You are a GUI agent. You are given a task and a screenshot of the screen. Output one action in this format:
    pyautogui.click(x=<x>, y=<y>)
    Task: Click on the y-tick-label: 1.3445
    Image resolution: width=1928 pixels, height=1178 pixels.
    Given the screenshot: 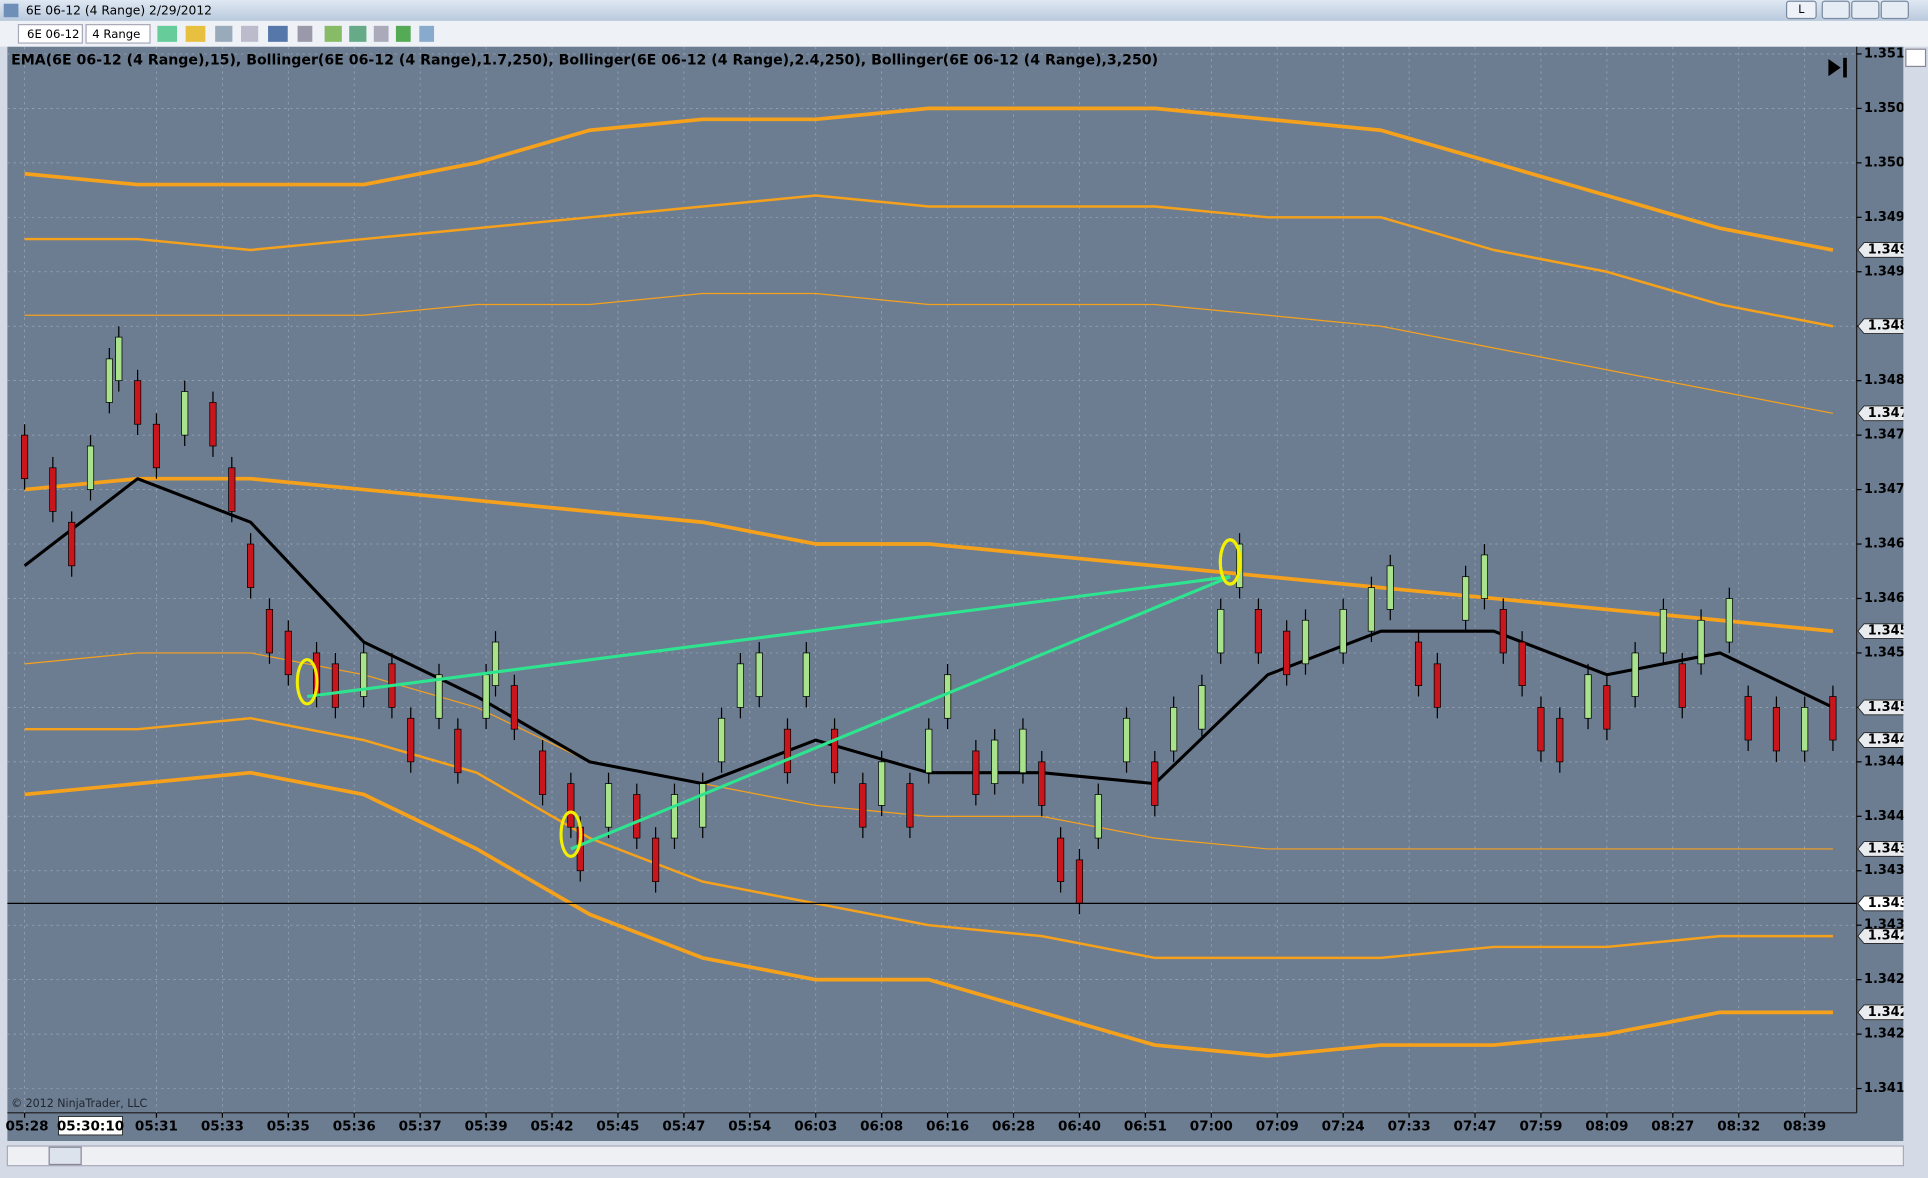 What is the action you would take?
    pyautogui.click(x=1889, y=761)
    